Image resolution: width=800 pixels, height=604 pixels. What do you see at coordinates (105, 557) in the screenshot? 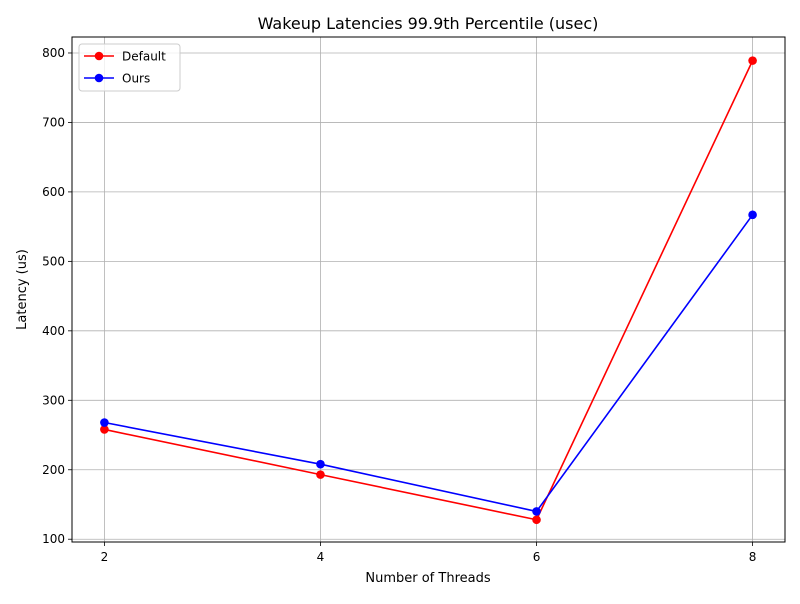
I see `x-tick-label: 2` at bounding box center [105, 557].